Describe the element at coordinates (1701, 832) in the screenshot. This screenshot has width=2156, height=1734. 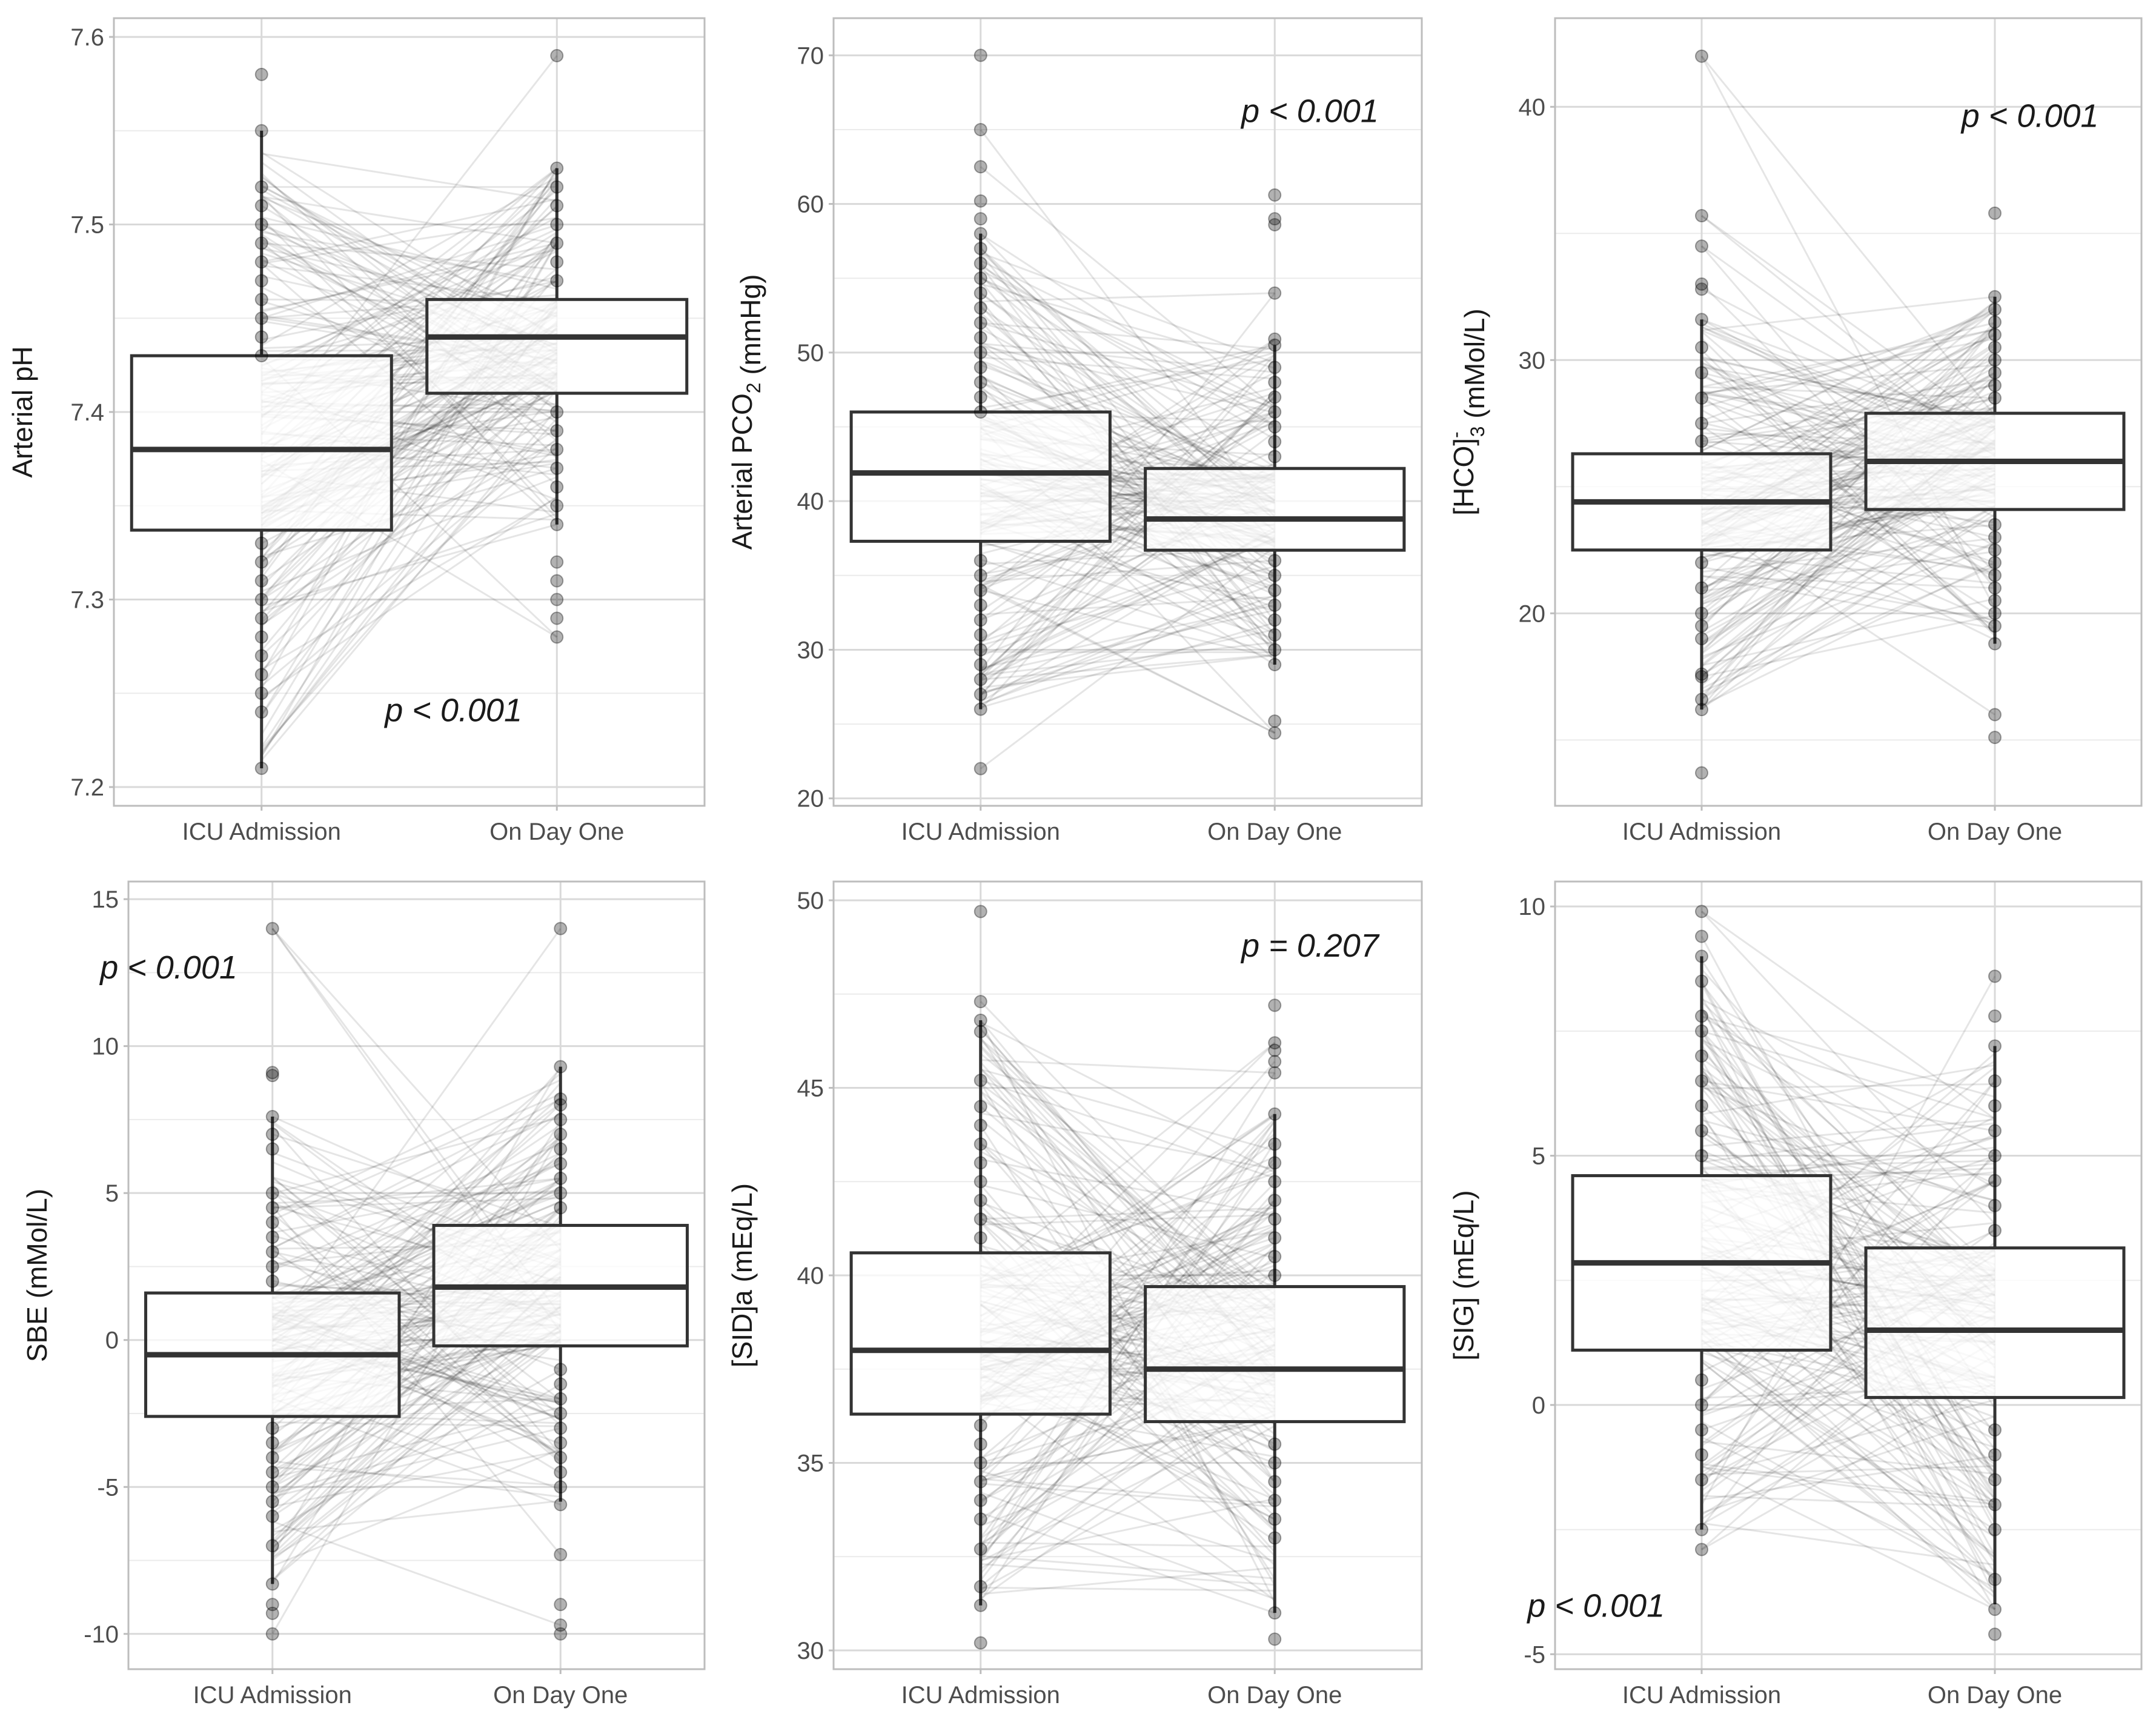
I see `x-tick-label: ICU Admission` at that location.